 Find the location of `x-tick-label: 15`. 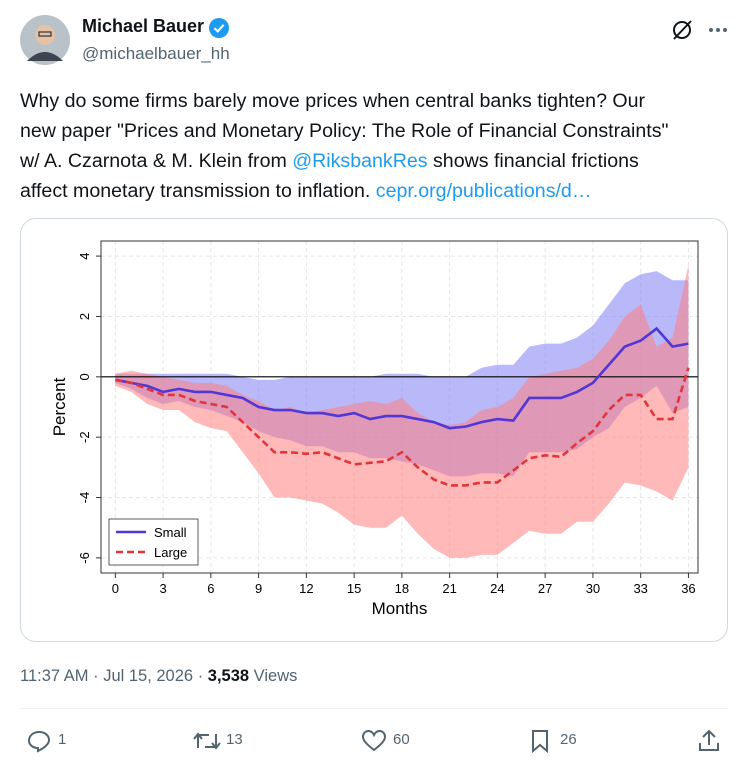

x-tick-label: 15 is located at coordinates (354, 588).